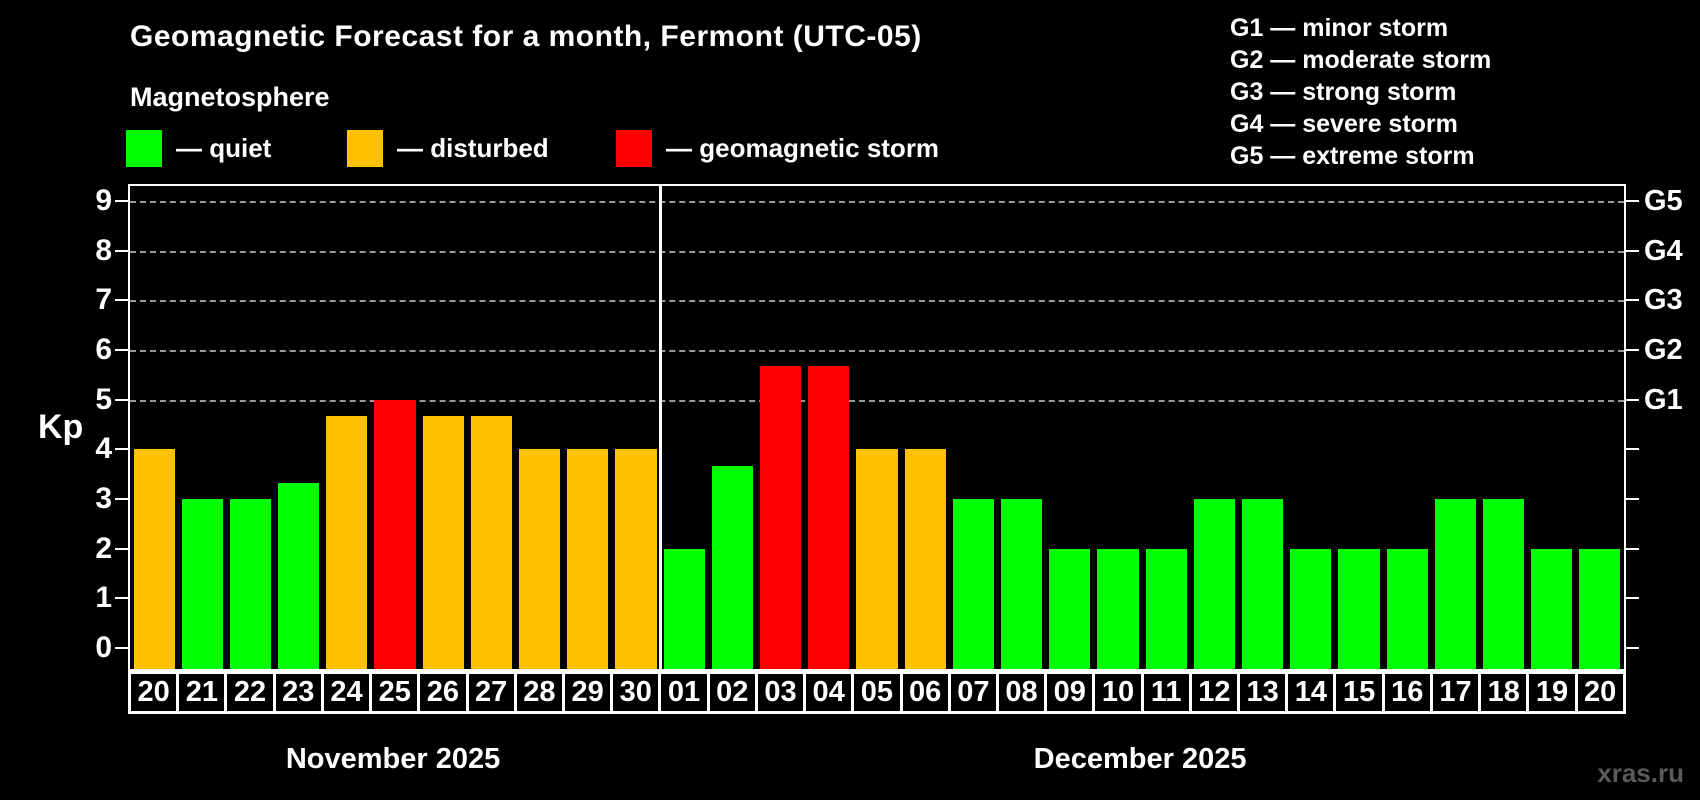 This screenshot has height=800, width=1700. What do you see at coordinates (348, 692) in the screenshot?
I see `day-label-cell: 24` at bounding box center [348, 692].